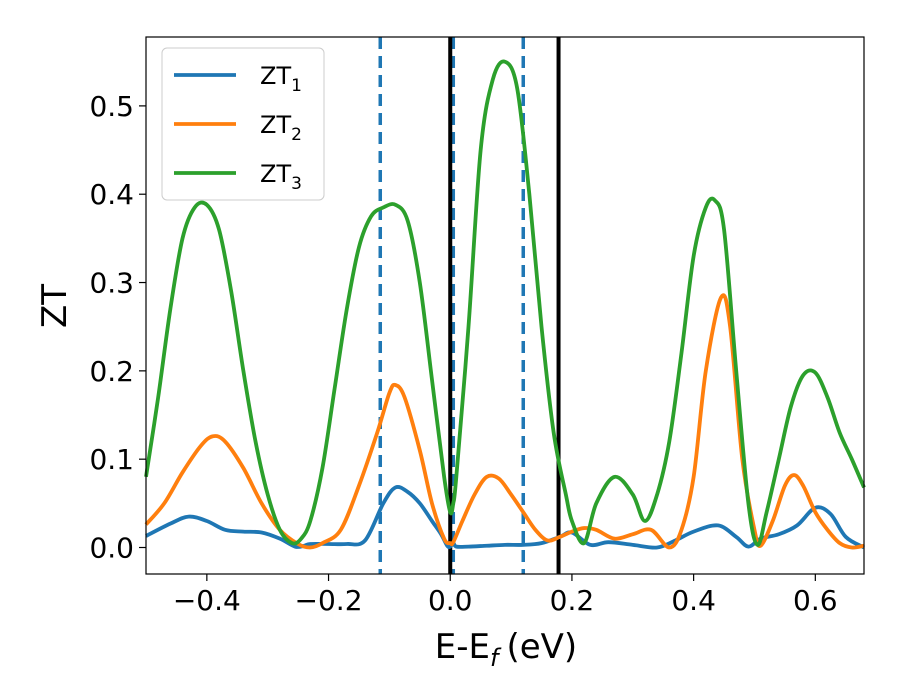 The height and width of the screenshot is (700, 900). What do you see at coordinates (55, 306) in the screenshot?
I see `y-axis-label: ZT` at bounding box center [55, 306].